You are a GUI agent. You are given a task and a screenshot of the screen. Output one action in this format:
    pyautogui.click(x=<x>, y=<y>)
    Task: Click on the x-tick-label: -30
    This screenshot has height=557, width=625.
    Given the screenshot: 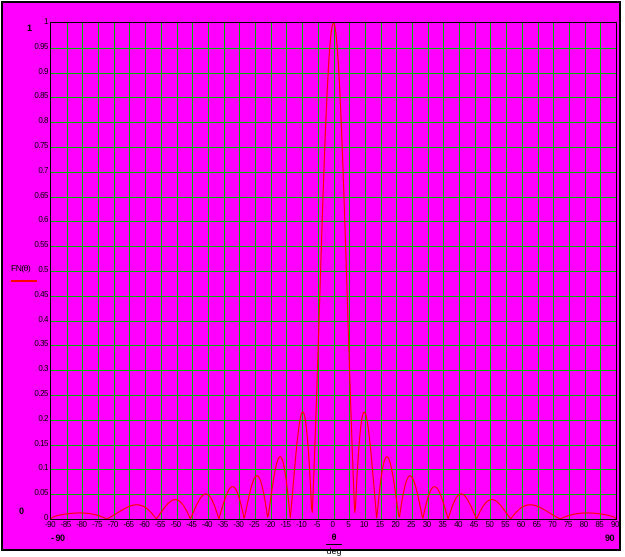 What is the action you would take?
    pyautogui.click(x=238, y=524)
    